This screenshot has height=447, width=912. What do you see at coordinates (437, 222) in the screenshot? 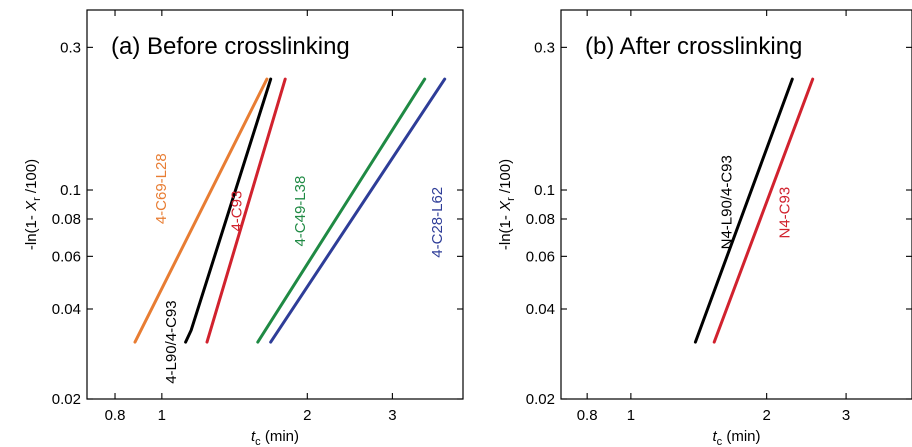
I see `series-label: 4-C28-L62` at bounding box center [437, 222].